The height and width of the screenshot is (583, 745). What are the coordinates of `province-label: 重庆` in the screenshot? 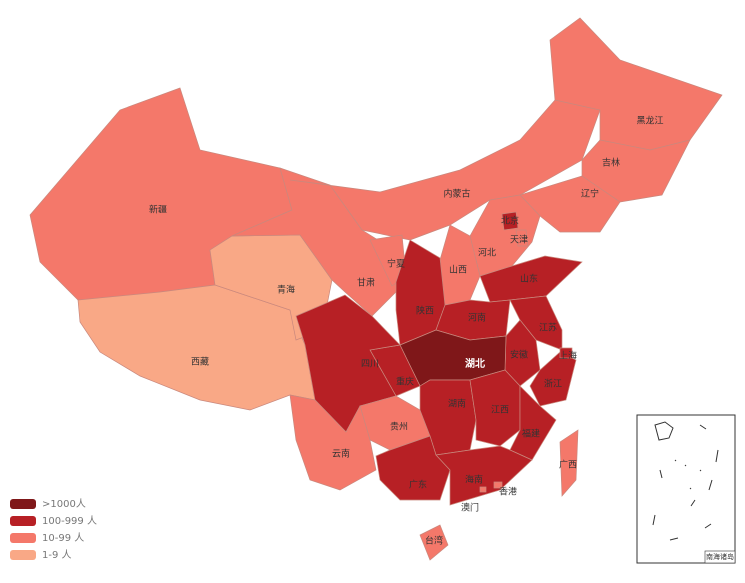 It's located at (405, 382).